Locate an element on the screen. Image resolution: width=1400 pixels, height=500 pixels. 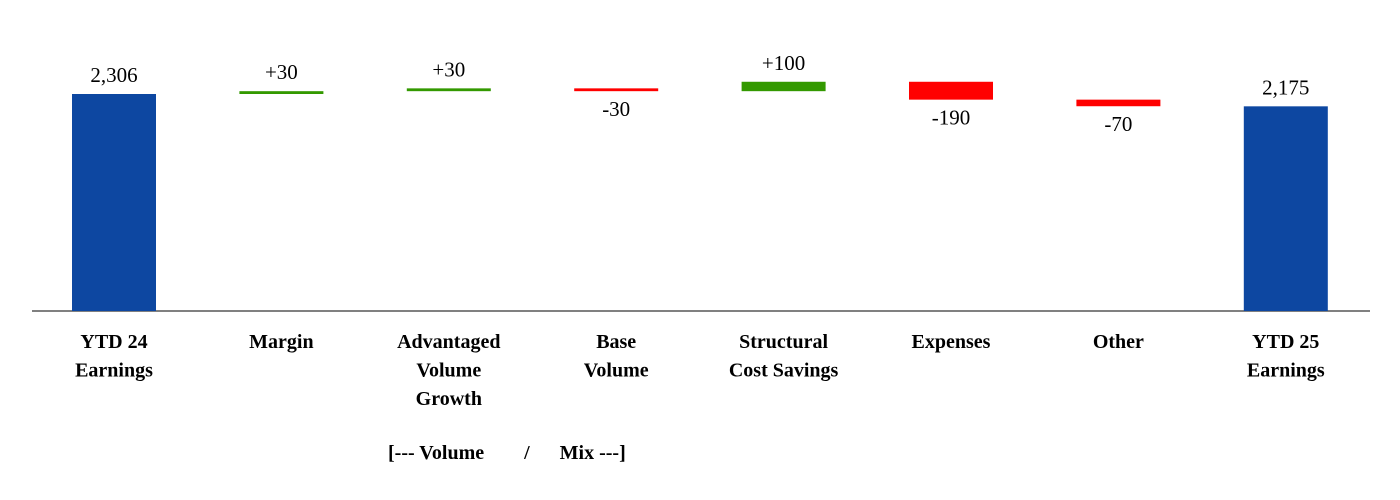
category-label-0-1: Earnings is located at coordinates (114, 371).